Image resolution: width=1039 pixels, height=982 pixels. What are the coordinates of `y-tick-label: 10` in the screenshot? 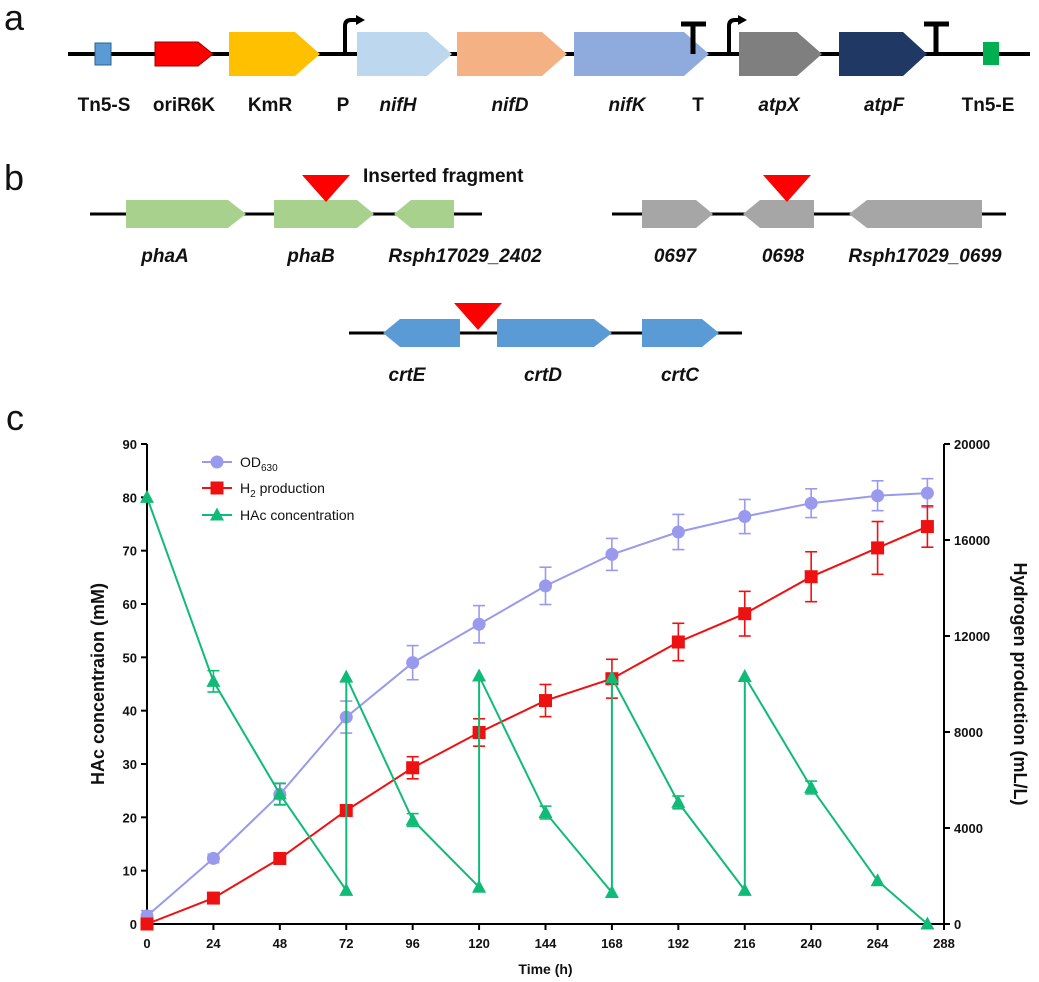 It's located at (130, 871).